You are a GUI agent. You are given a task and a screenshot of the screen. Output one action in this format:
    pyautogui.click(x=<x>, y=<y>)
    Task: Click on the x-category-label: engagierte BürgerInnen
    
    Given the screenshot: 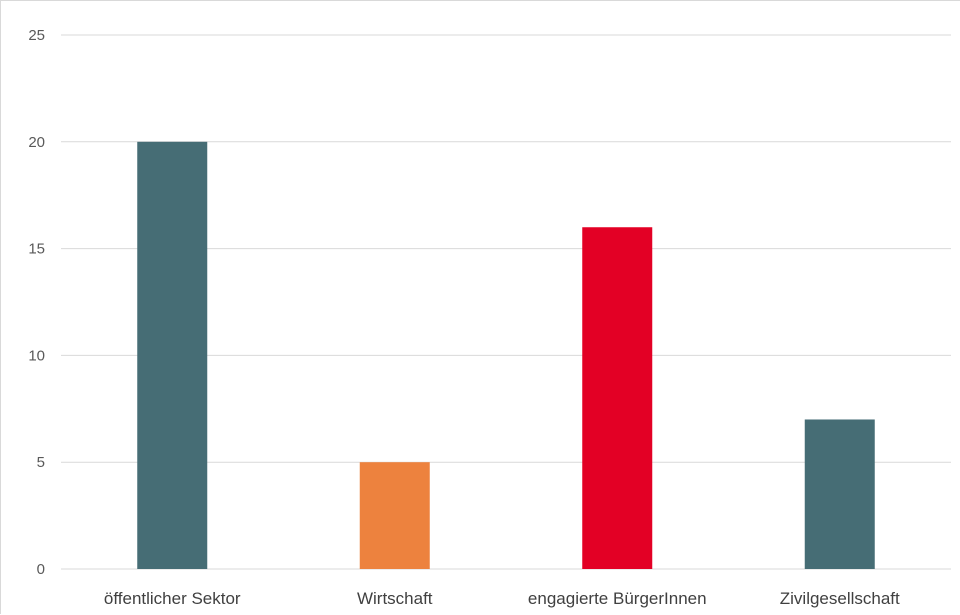 What is the action you would take?
    pyautogui.click(x=617, y=598)
    